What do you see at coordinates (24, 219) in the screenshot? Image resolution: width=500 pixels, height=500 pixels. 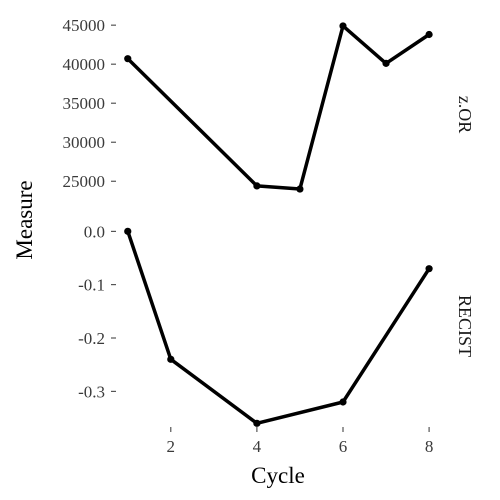 I see `y-axis-title: Measure` at bounding box center [24, 219].